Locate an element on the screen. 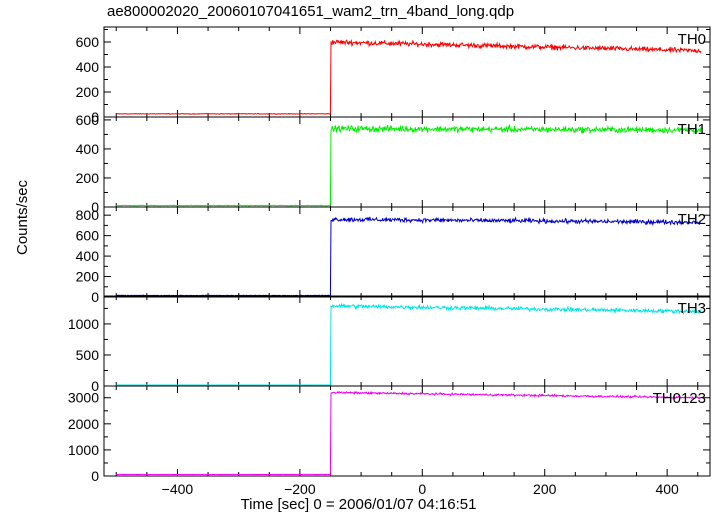  y-tick-label: 500 is located at coordinates (88, 355).